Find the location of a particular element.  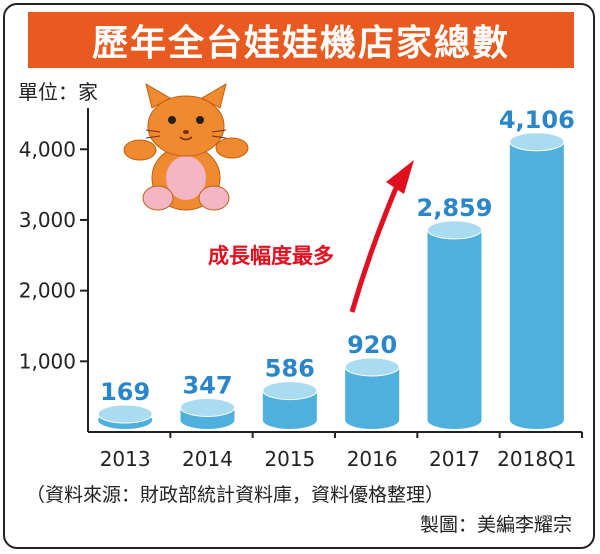

unit-label: 單位：家 is located at coordinates (58, 92).